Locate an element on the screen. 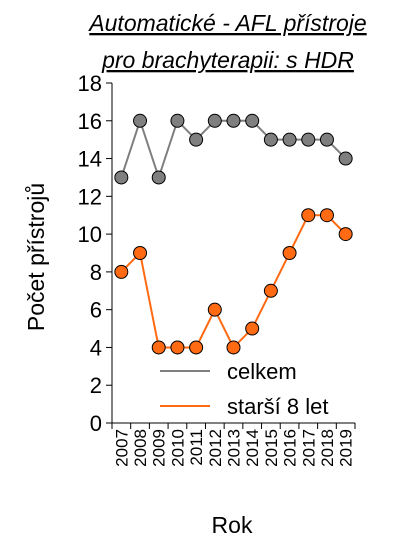 The height and width of the screenshot is (539, 418). y-tick-label: 6 is located at coordinates (96, 310).